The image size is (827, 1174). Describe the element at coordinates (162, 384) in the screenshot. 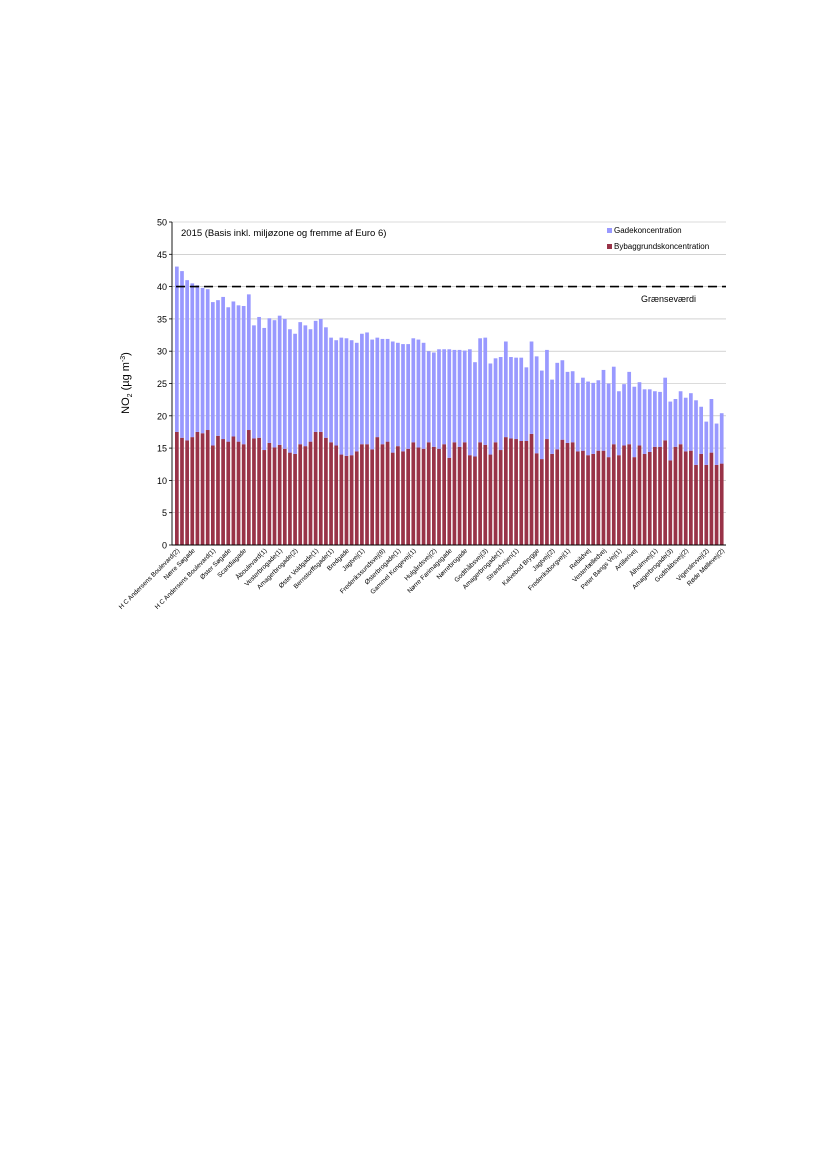

I see `y-tick-label: 25` at that location.